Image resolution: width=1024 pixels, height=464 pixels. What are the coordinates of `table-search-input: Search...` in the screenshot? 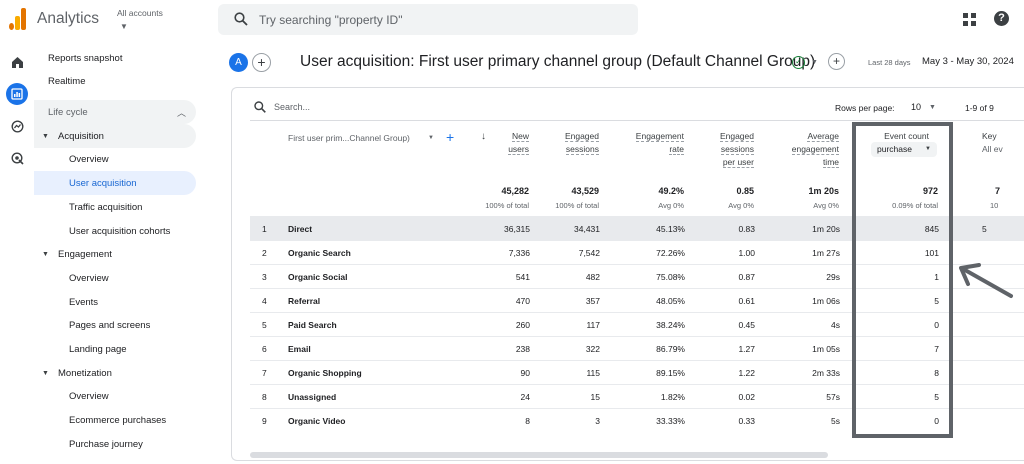 It's located at (292, 107).